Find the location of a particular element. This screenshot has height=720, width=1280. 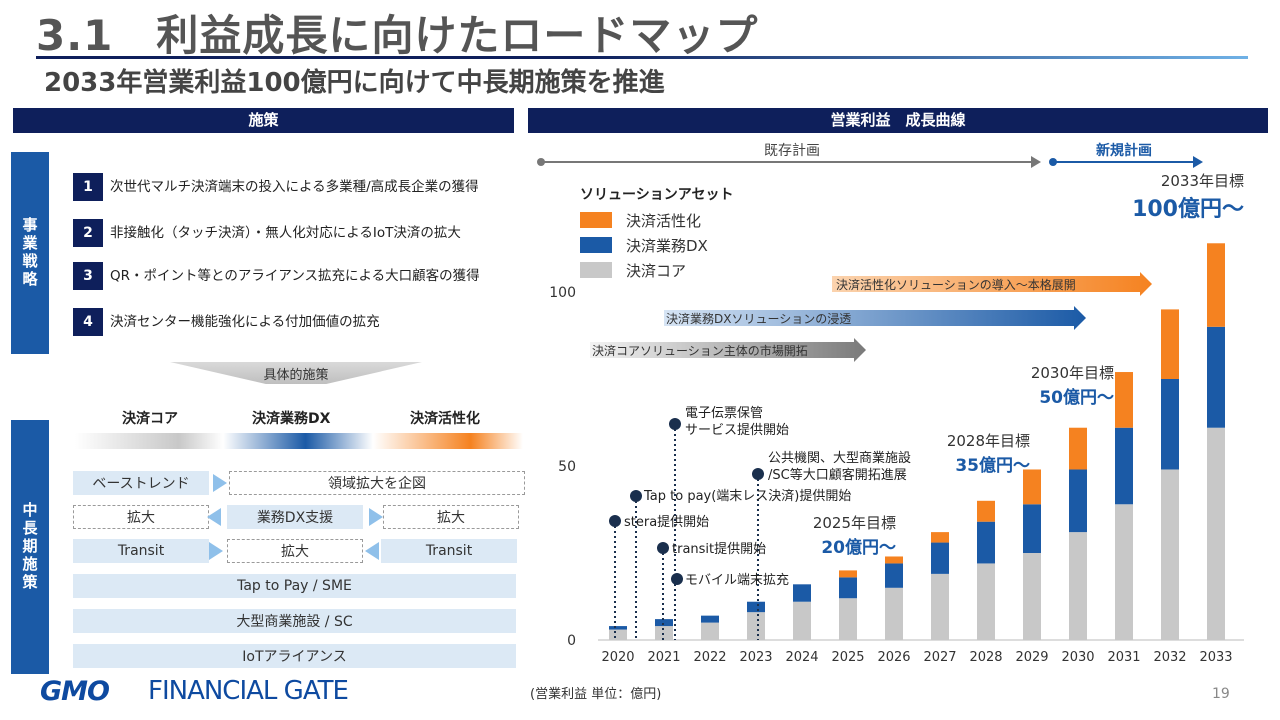

bar-2030-決済業務DX is located at coordinates (1078, 501).